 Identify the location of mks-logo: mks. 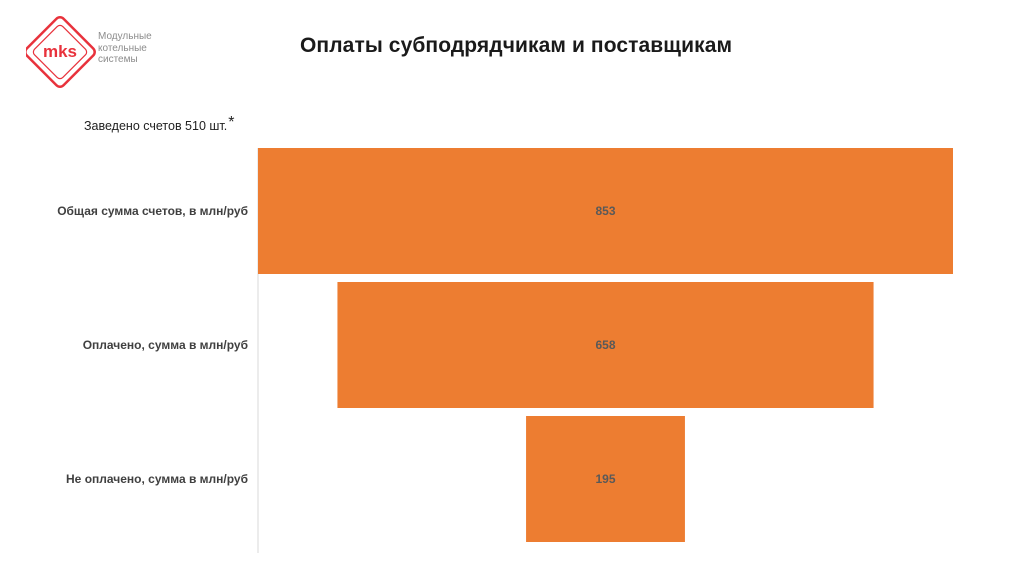
(61, 52).